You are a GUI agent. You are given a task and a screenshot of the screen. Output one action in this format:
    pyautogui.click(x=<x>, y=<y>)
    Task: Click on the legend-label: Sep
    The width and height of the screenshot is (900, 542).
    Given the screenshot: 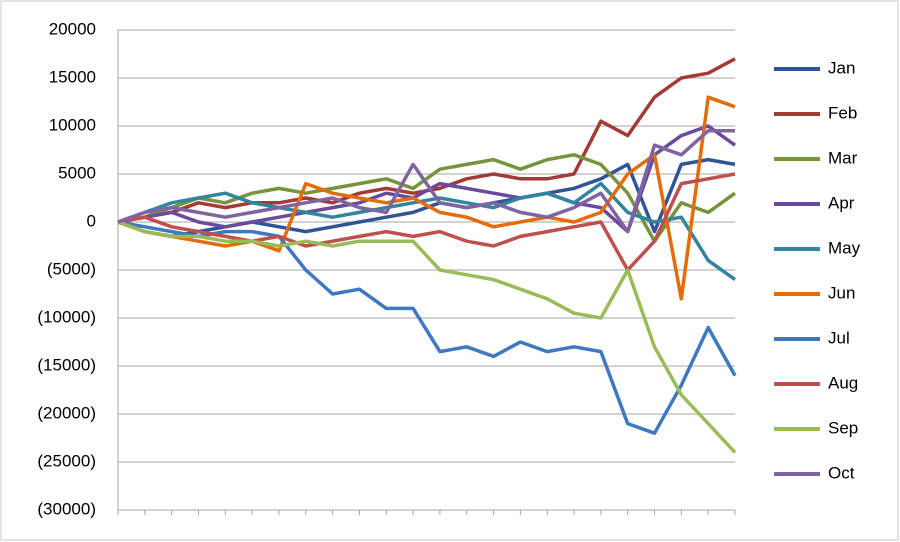 What is the action you would take?
    pyautogui.click(x=843, y=427)
    